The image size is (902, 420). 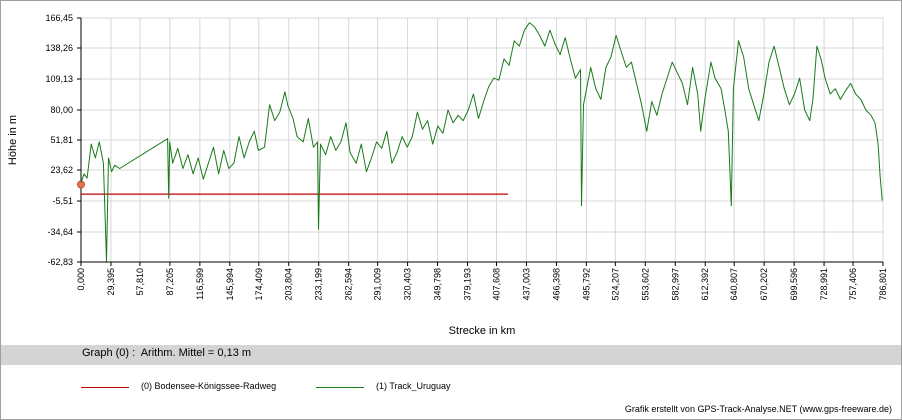 What do you see at coordinates (468, 284) in the screenshot?
I see `x-tick-label: 379,193` at bounding box center [468, 284].